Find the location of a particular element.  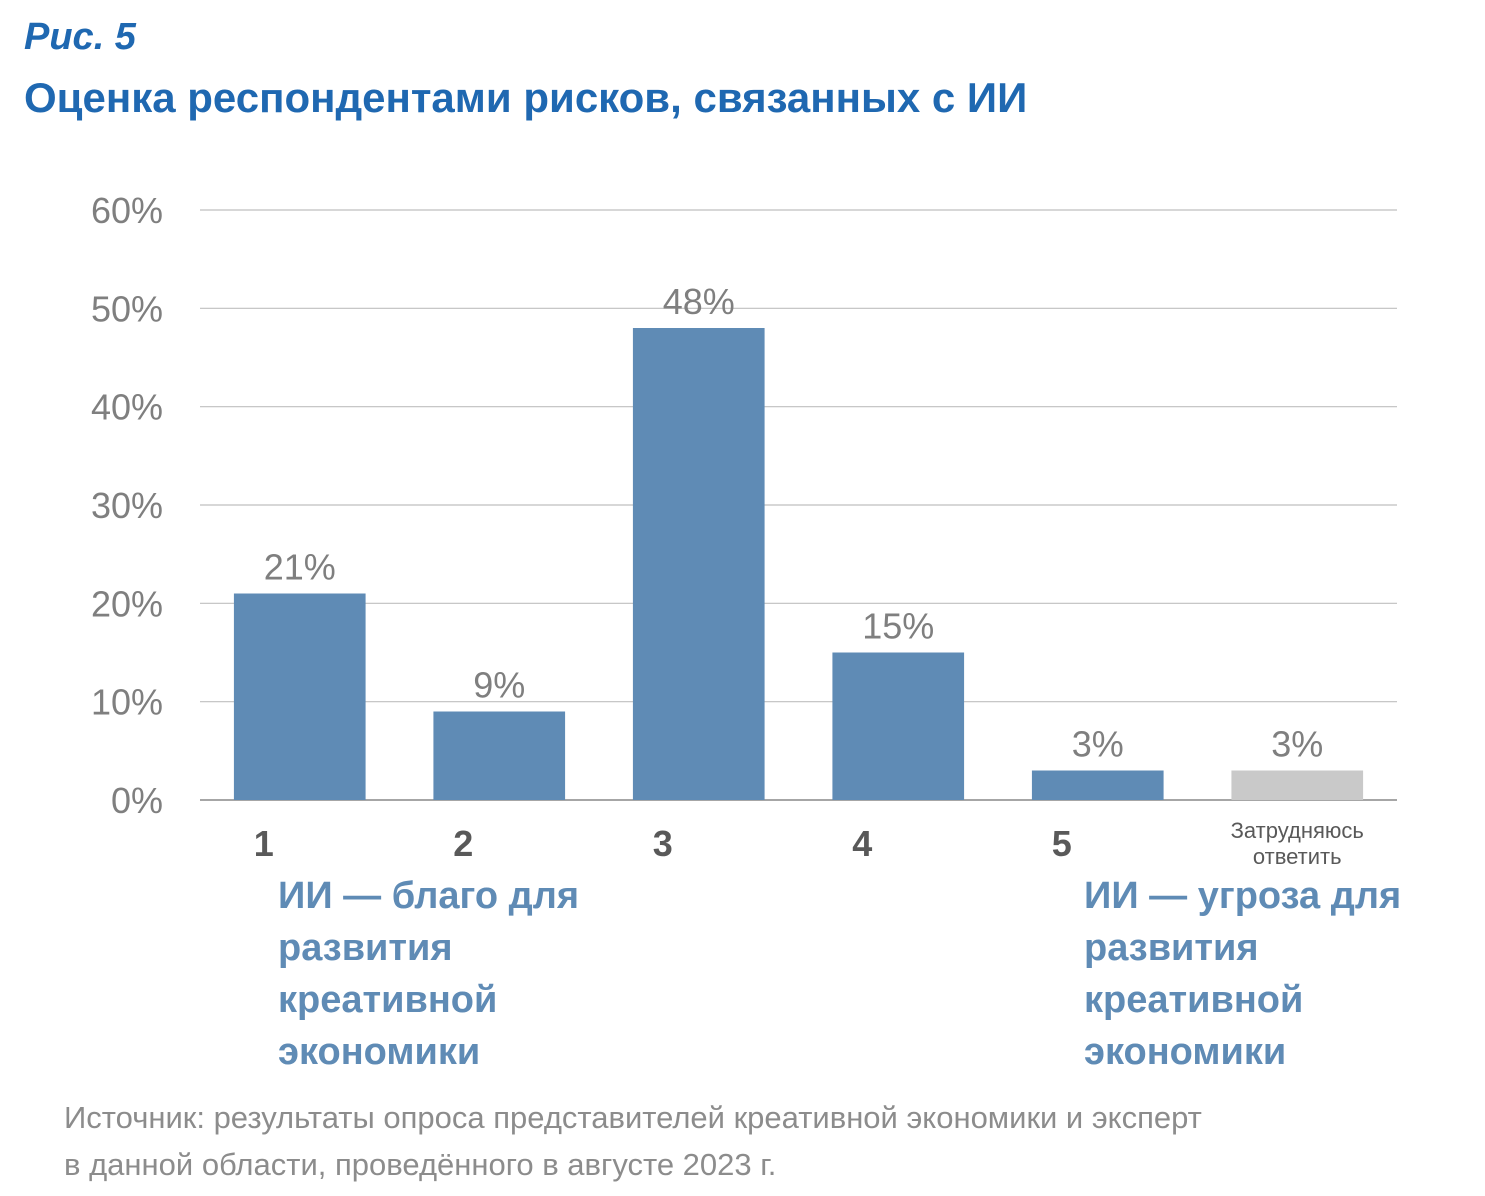

y-tick-label: 40% is located at coordinates (127, 407).